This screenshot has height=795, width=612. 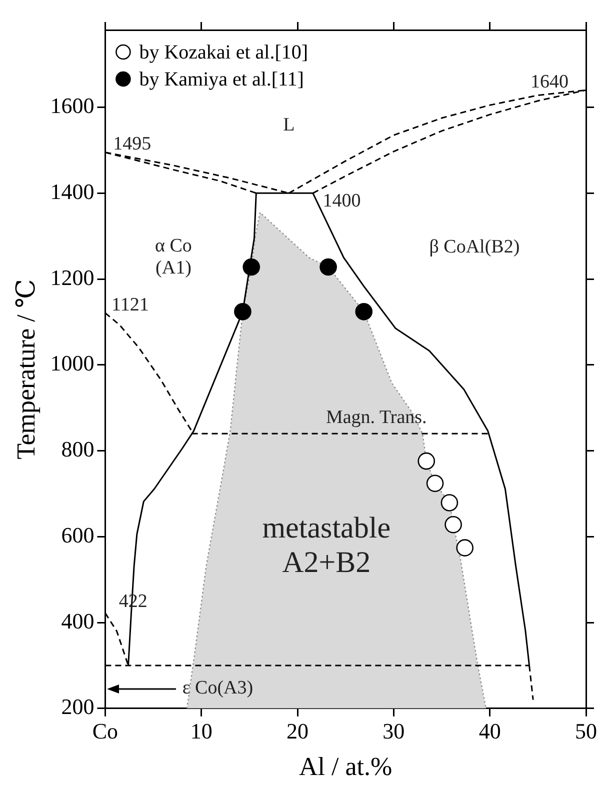 I want to click on x-tick-label: 20, so click(x=297, y=731).